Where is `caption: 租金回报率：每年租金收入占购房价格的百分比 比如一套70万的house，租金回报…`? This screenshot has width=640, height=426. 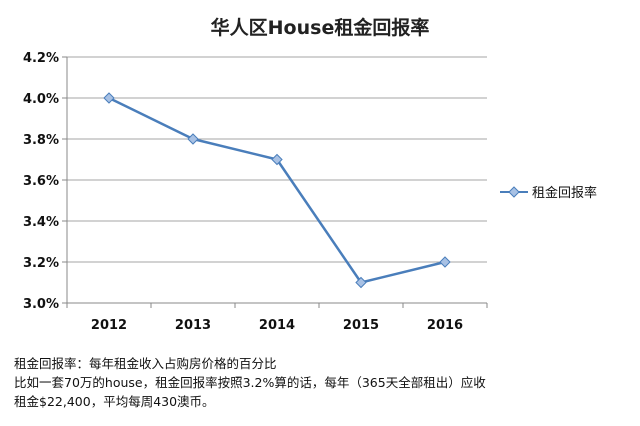 caption: 租金回报率：每年租金收入占购房价格的百分比 比如一套70万的house，租金回报… is located at coordinates (320, 382).